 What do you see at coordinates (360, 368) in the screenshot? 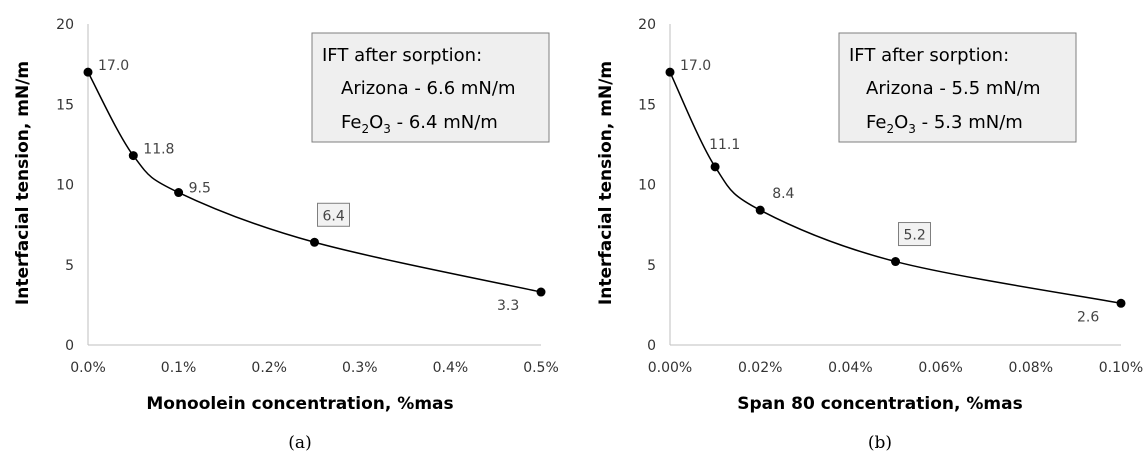
I see `x-tick-label: 0.3%` at bounding box center [360, 368].